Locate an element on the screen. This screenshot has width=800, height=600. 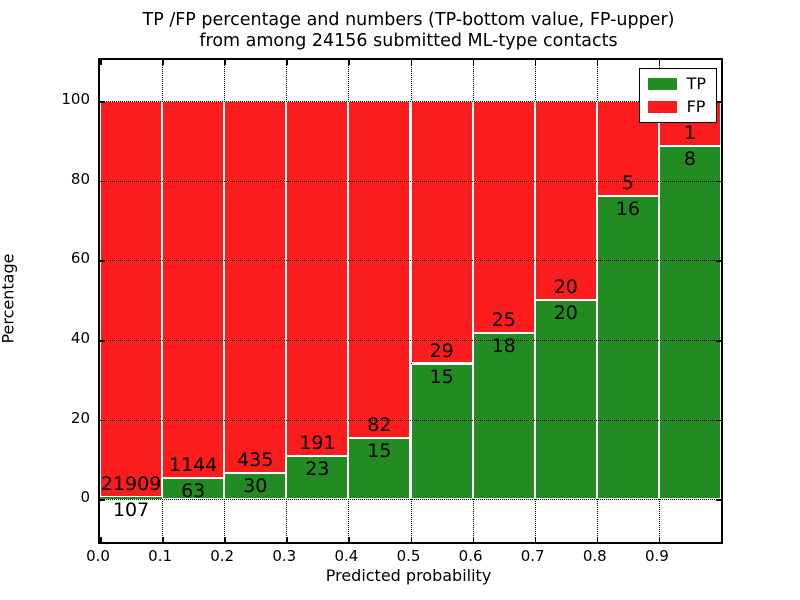
y-axis-label: Percentage is located at coordinates (9, 298).